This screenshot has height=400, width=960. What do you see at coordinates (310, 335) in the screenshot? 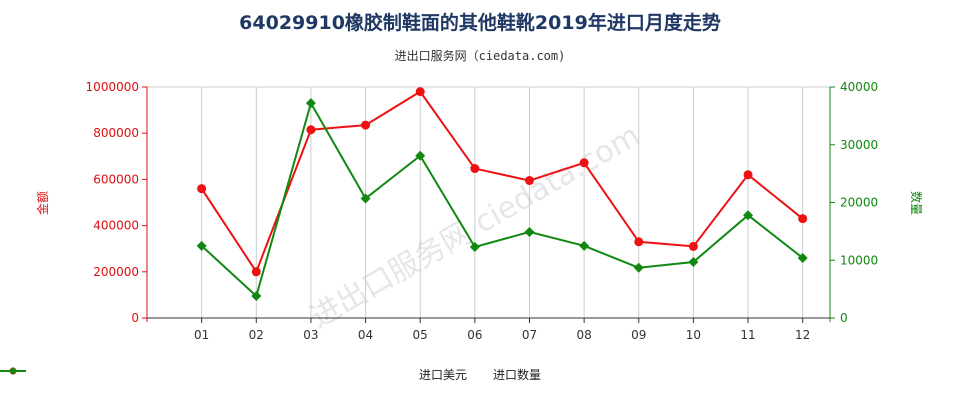
I see `x-tick-label: 03` at bounding box center [310, 335].